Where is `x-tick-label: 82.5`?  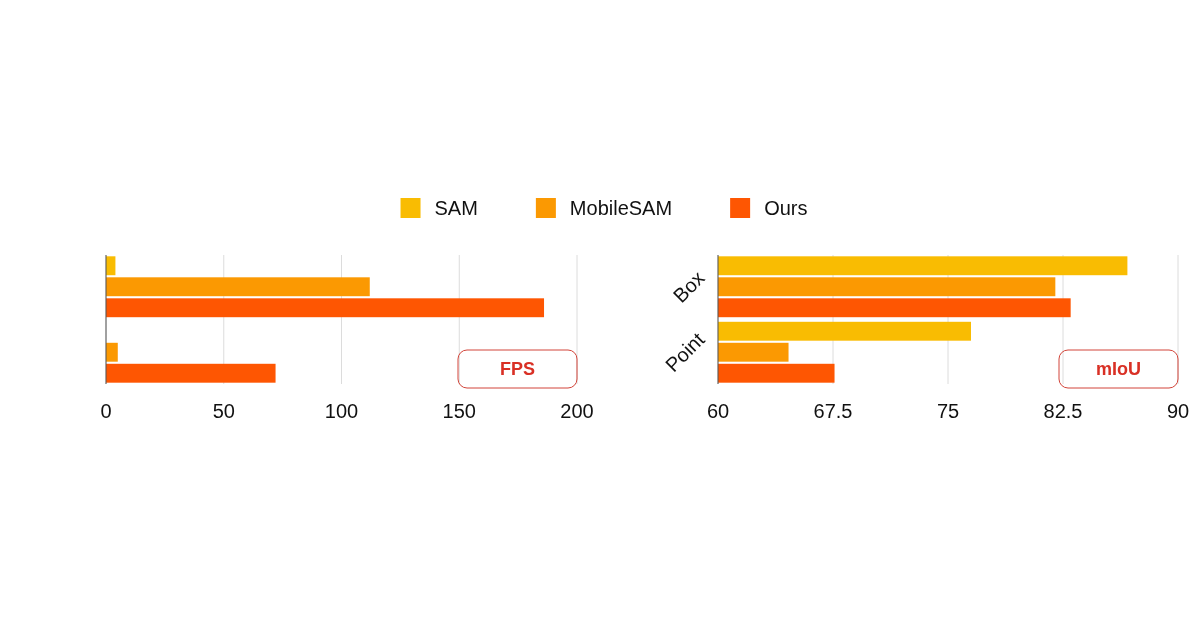 x-tick-label: 82.5 is located at coordinates (1063, 411).